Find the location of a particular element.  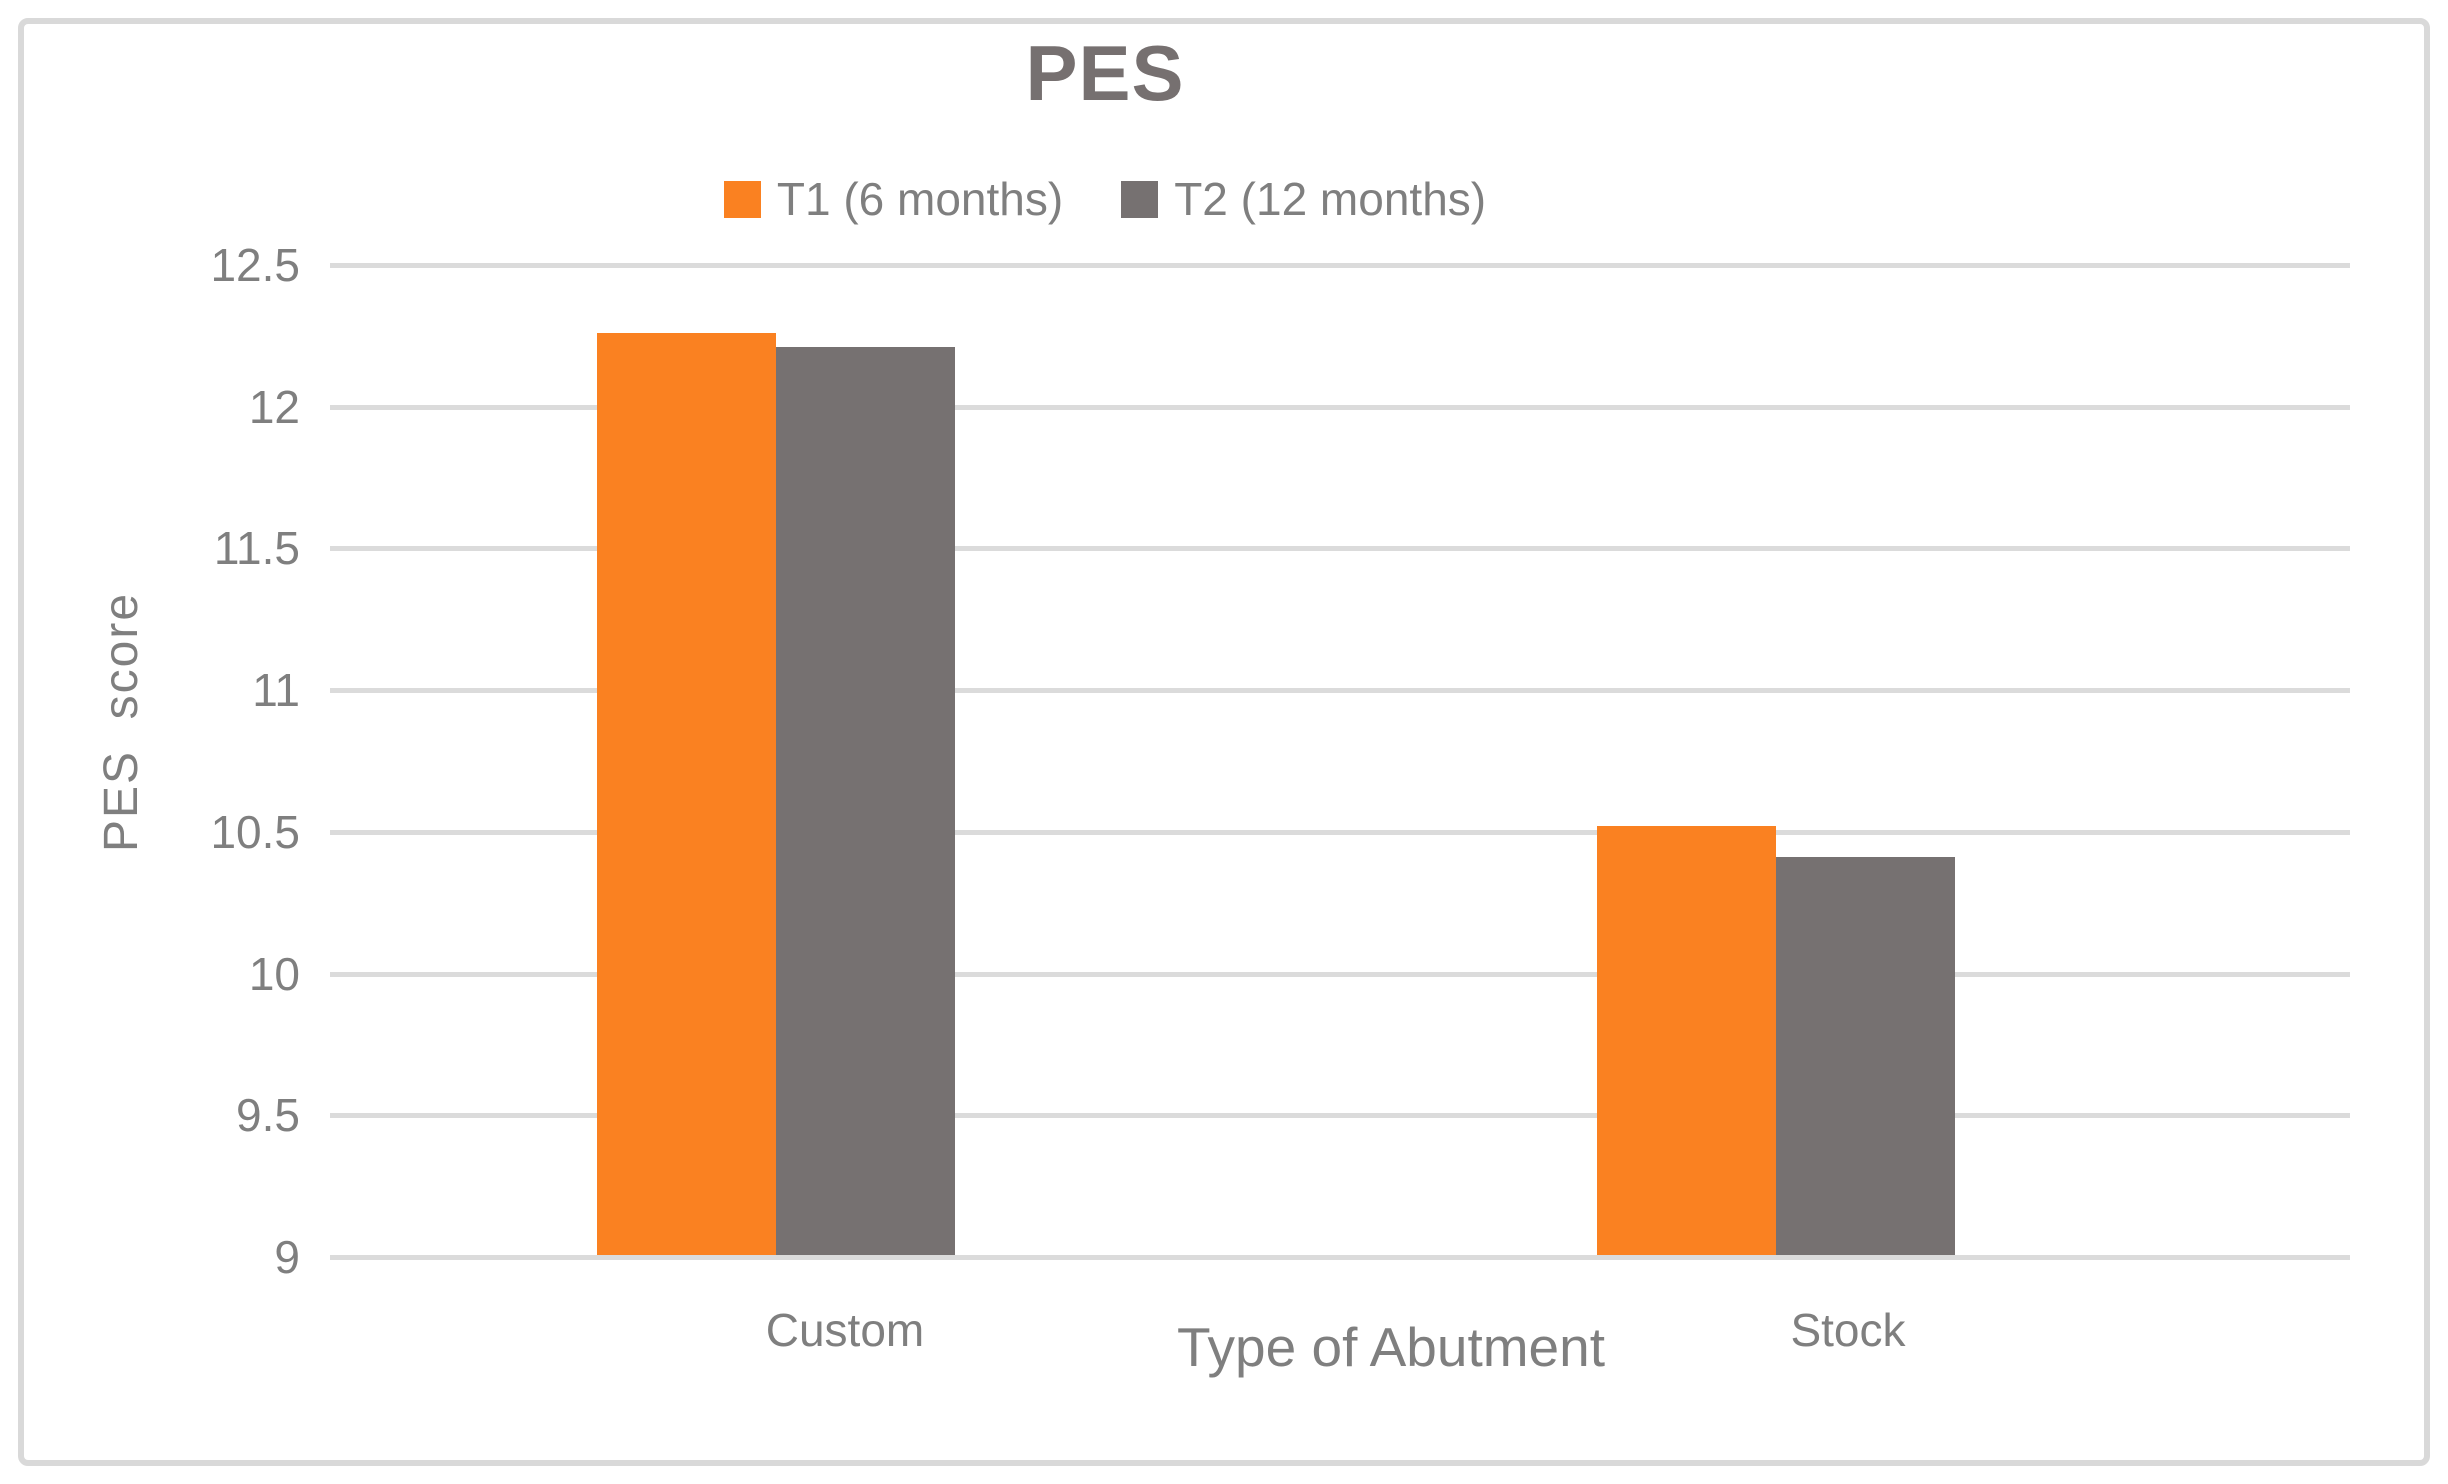

bar-stock-t2 is located at coordinates (1865, 1056).